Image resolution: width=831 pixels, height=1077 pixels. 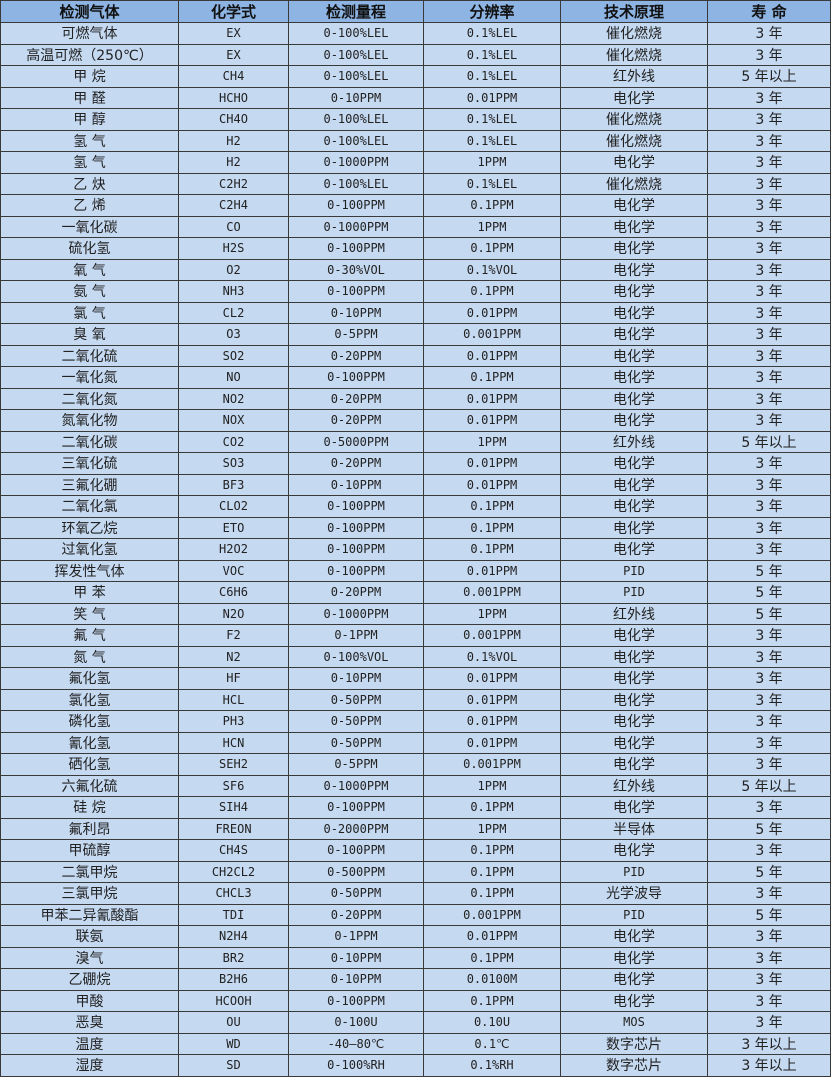 I want to click on formula-cell: PH3, so click(x=233, y=721).